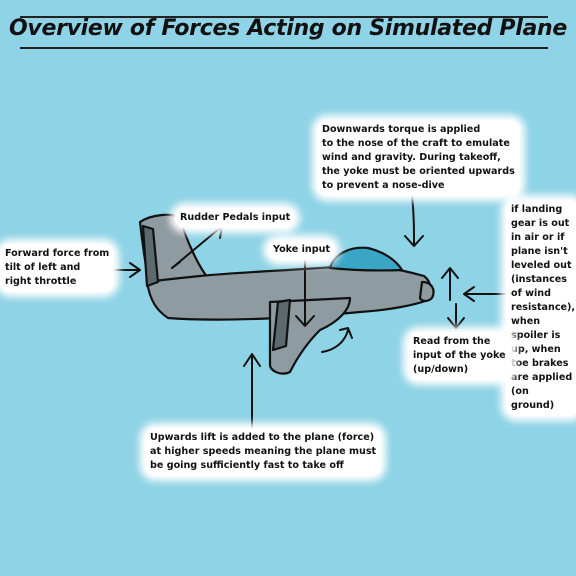 The image size is (576, 576). What do you see at coordinates (486, 294) in the screenshot?
I see `wind-resistance-arrow` at bounding box center [486, 294].